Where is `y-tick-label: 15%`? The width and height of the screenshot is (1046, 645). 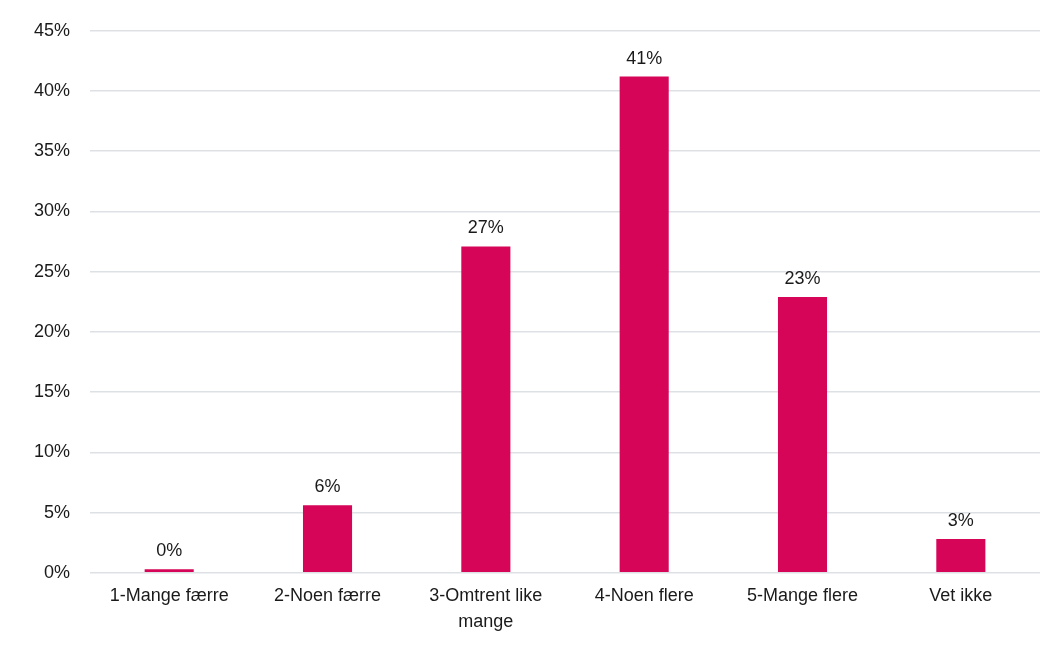
y-tick-label: 15% is located at coordinates (52, 391).